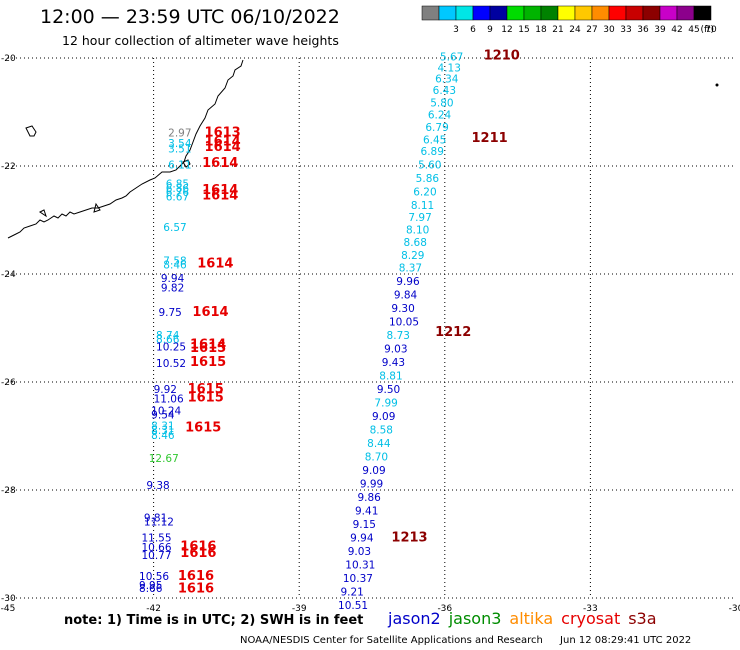  What do you see at coordinates (414, 618) in the screenshot?
I see `satellite-legend-jason2: jason2` at bounding box center [414, 618].